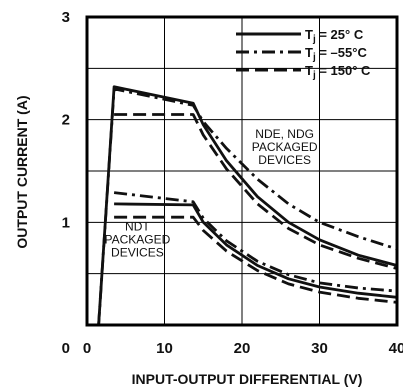 Image resolution: width=403 pixels, height=387 pixels. What do you see at coordinates (66, 17) in the screenshot?
I see `y-tick-label: 3` at bounding box center [66, 17].